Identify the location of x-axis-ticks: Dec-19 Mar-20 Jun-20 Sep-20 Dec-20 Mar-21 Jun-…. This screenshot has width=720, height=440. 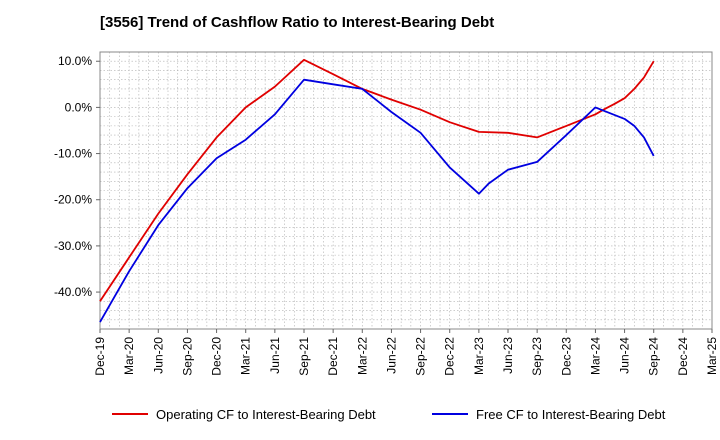
(406, 352).